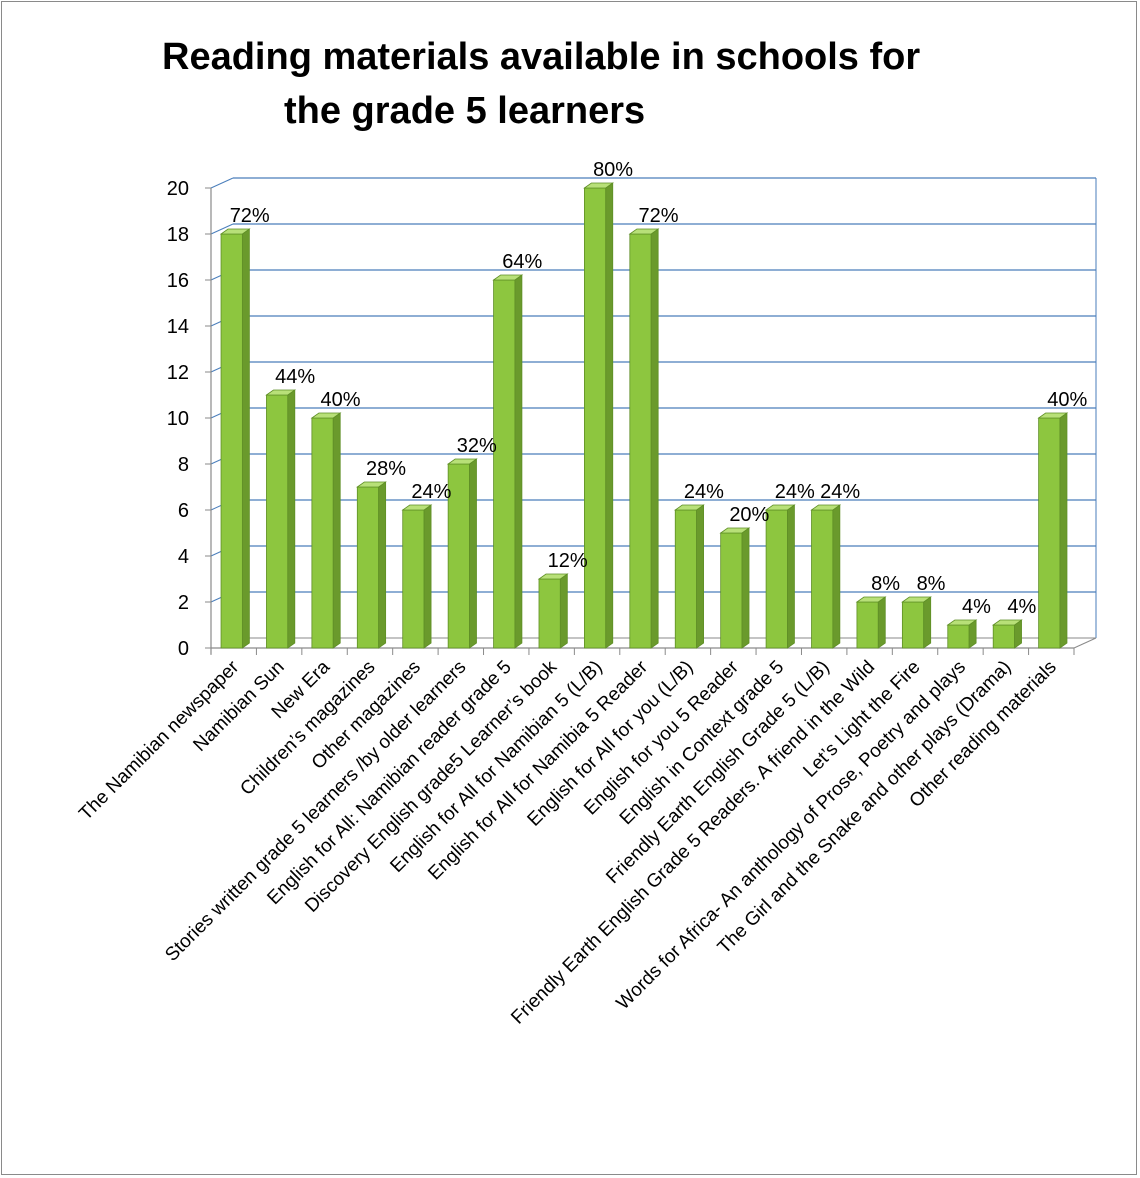 The height and width of the screenshot is (1178, 1140). Describe the element at coordinates (183, 511) in the screenshot. I see `y-tick-label: 6` at that location.